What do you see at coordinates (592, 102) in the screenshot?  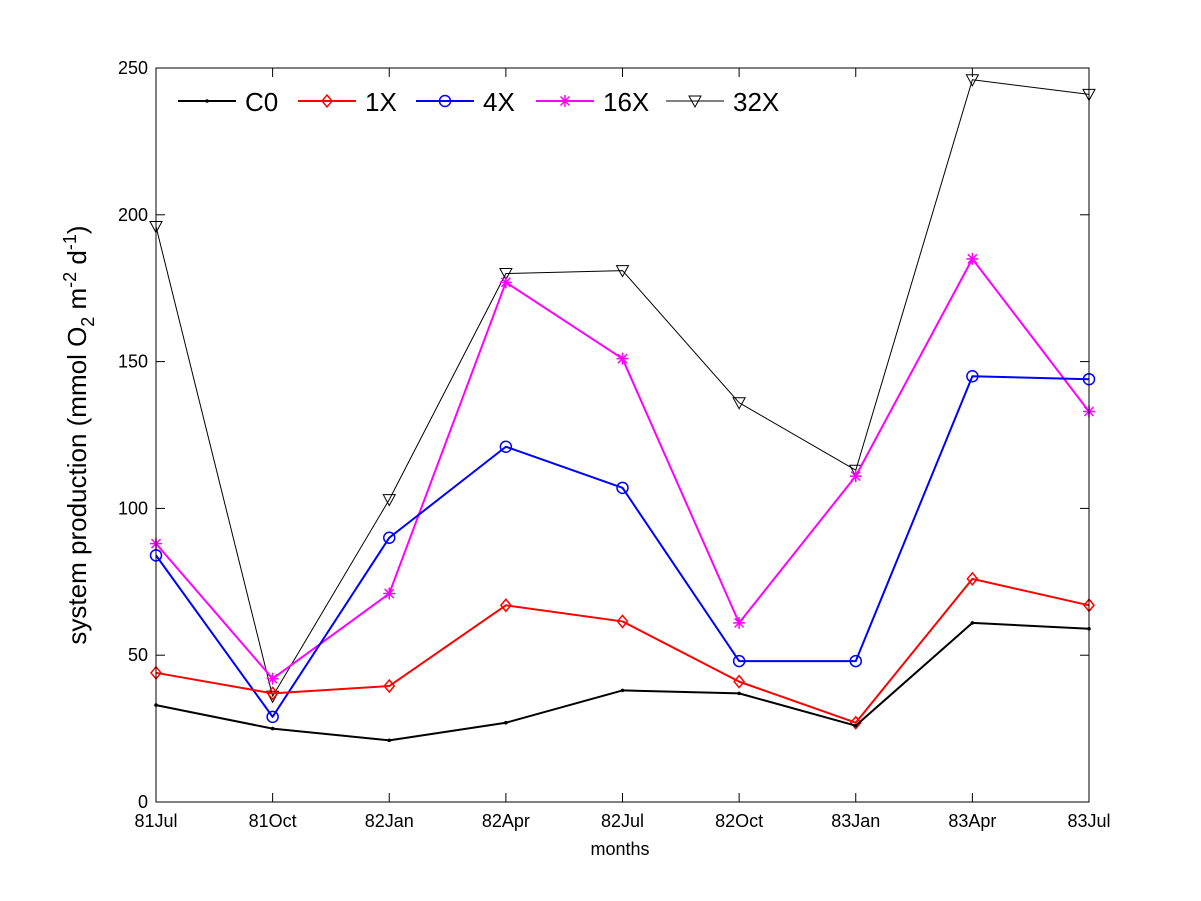 I see `legend-item-16x: 16X` at bounding box center [592, 102].